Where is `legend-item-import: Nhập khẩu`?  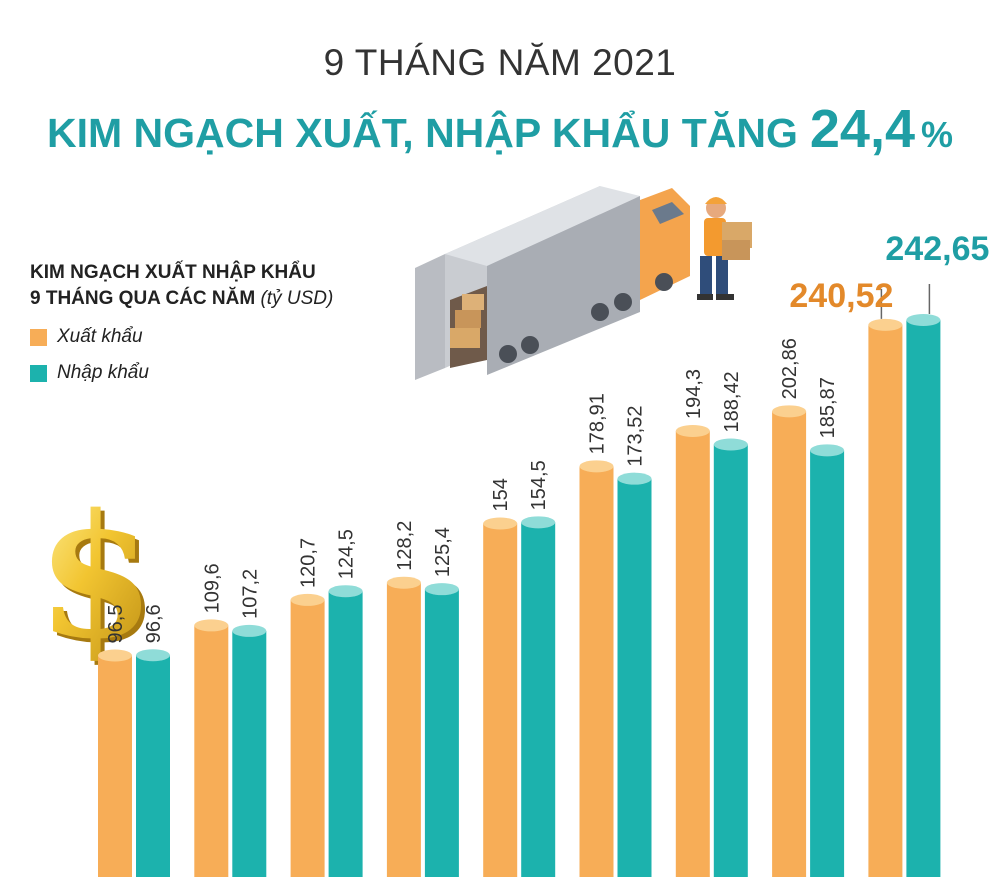 legend-item-import: Nhập khẩu is located at coordinates (181, 373).